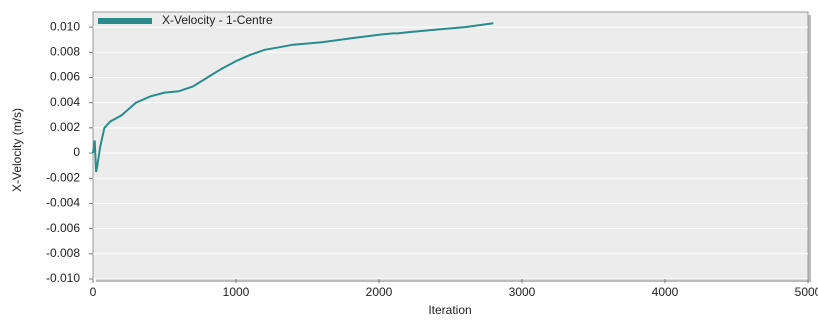  Describe the element at coordinates (125, 21) in the screenshot. I see `legend-swatch` at that location.